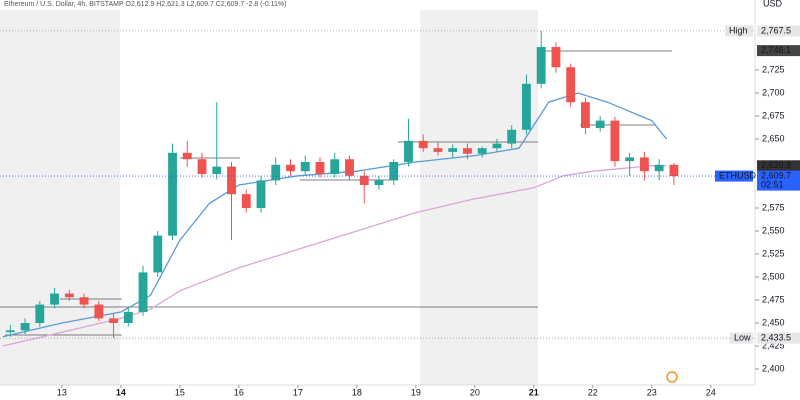 This screenshot has height=400, width=800. What do you see at coordinates (773, 4) in the screenshot?
I see `currency-label: USD` at bounding box center [773, 4].